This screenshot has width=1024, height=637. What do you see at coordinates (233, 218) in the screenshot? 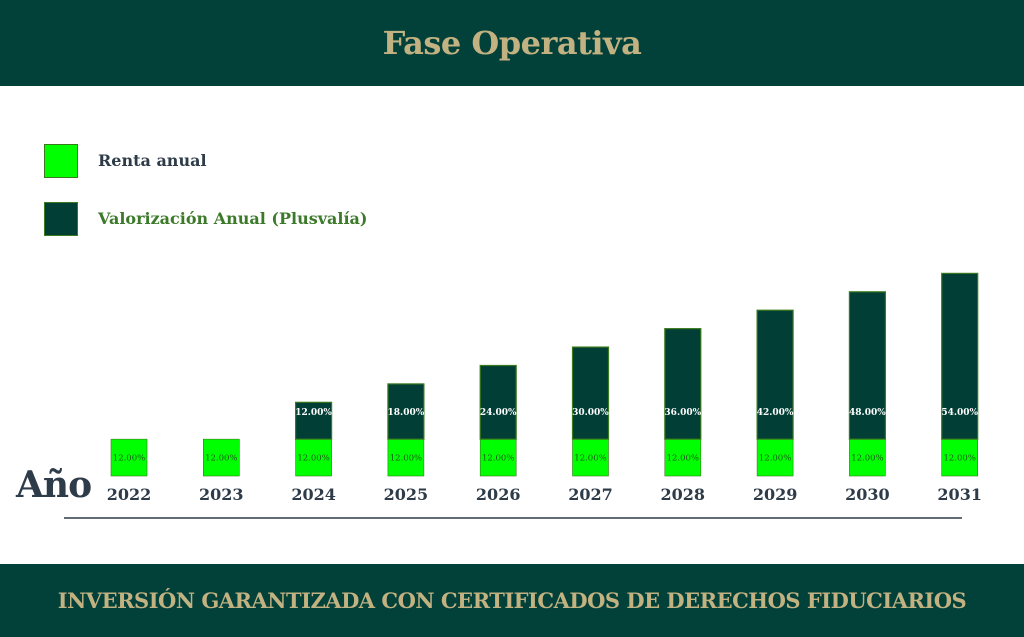
I see `legend-label-valorizacion: Valorización Anual (Plusvalía)` at bounding box center [233, 218].